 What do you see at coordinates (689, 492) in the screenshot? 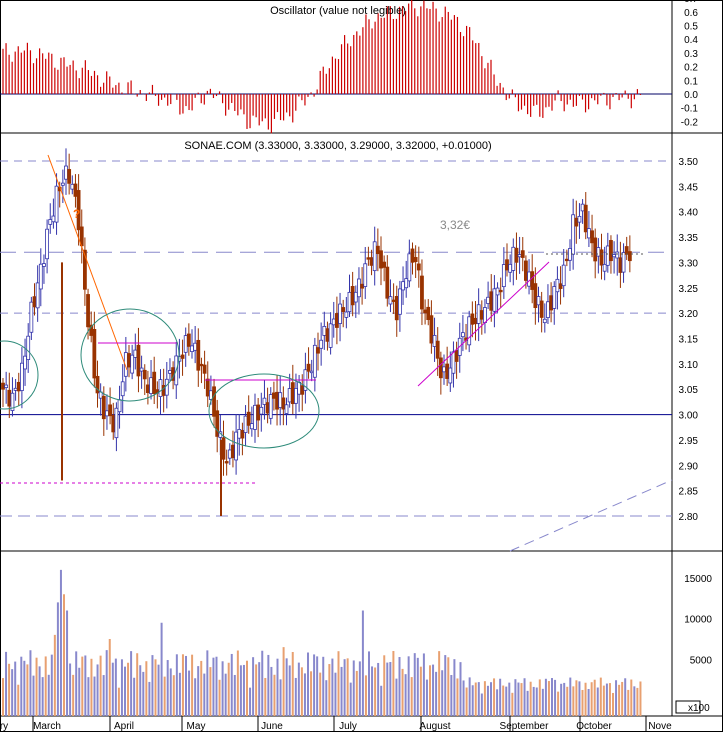
I see `price-tick-label: 2.85` at bounding box center [689, 492].